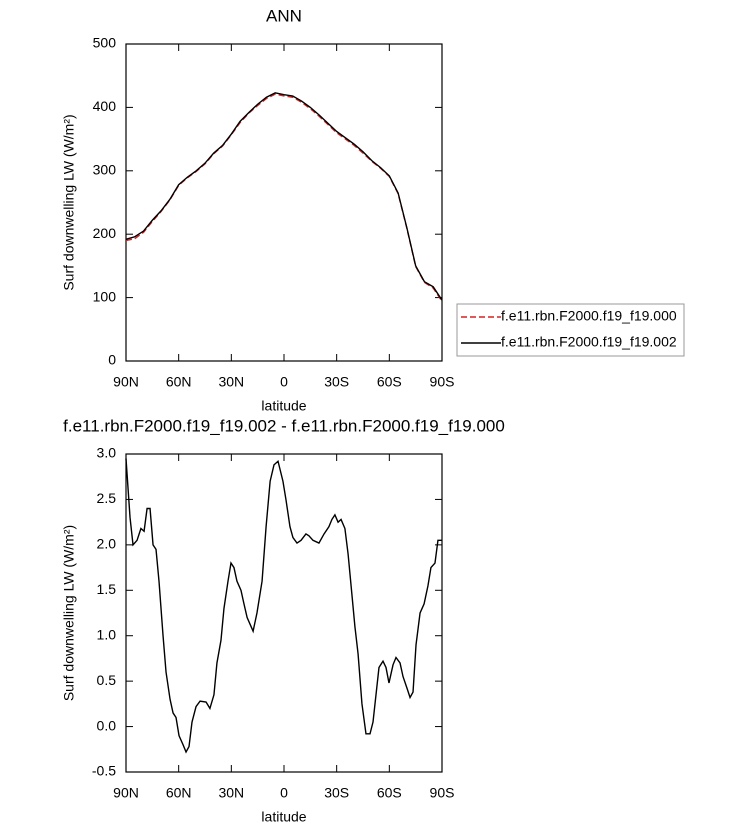 The height and width of the screenshot is (832, 733). I want to click on chart-title: ANN, so click(284, 15).